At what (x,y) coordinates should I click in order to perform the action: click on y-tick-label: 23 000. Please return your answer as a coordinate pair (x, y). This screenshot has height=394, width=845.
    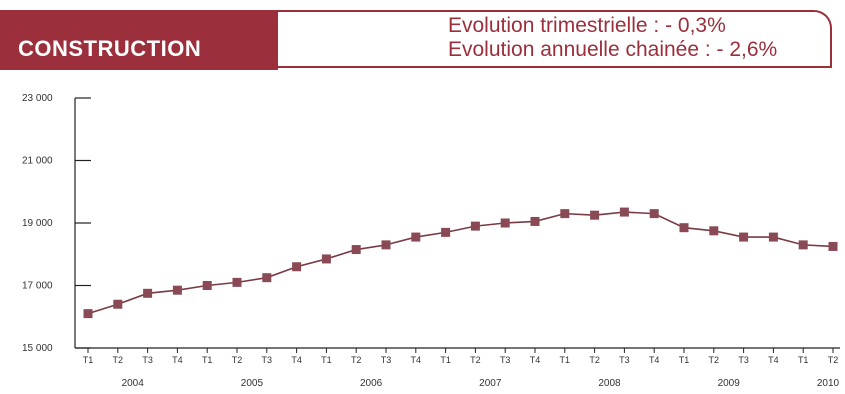
    Looking at the image, I should click on (37, 98).